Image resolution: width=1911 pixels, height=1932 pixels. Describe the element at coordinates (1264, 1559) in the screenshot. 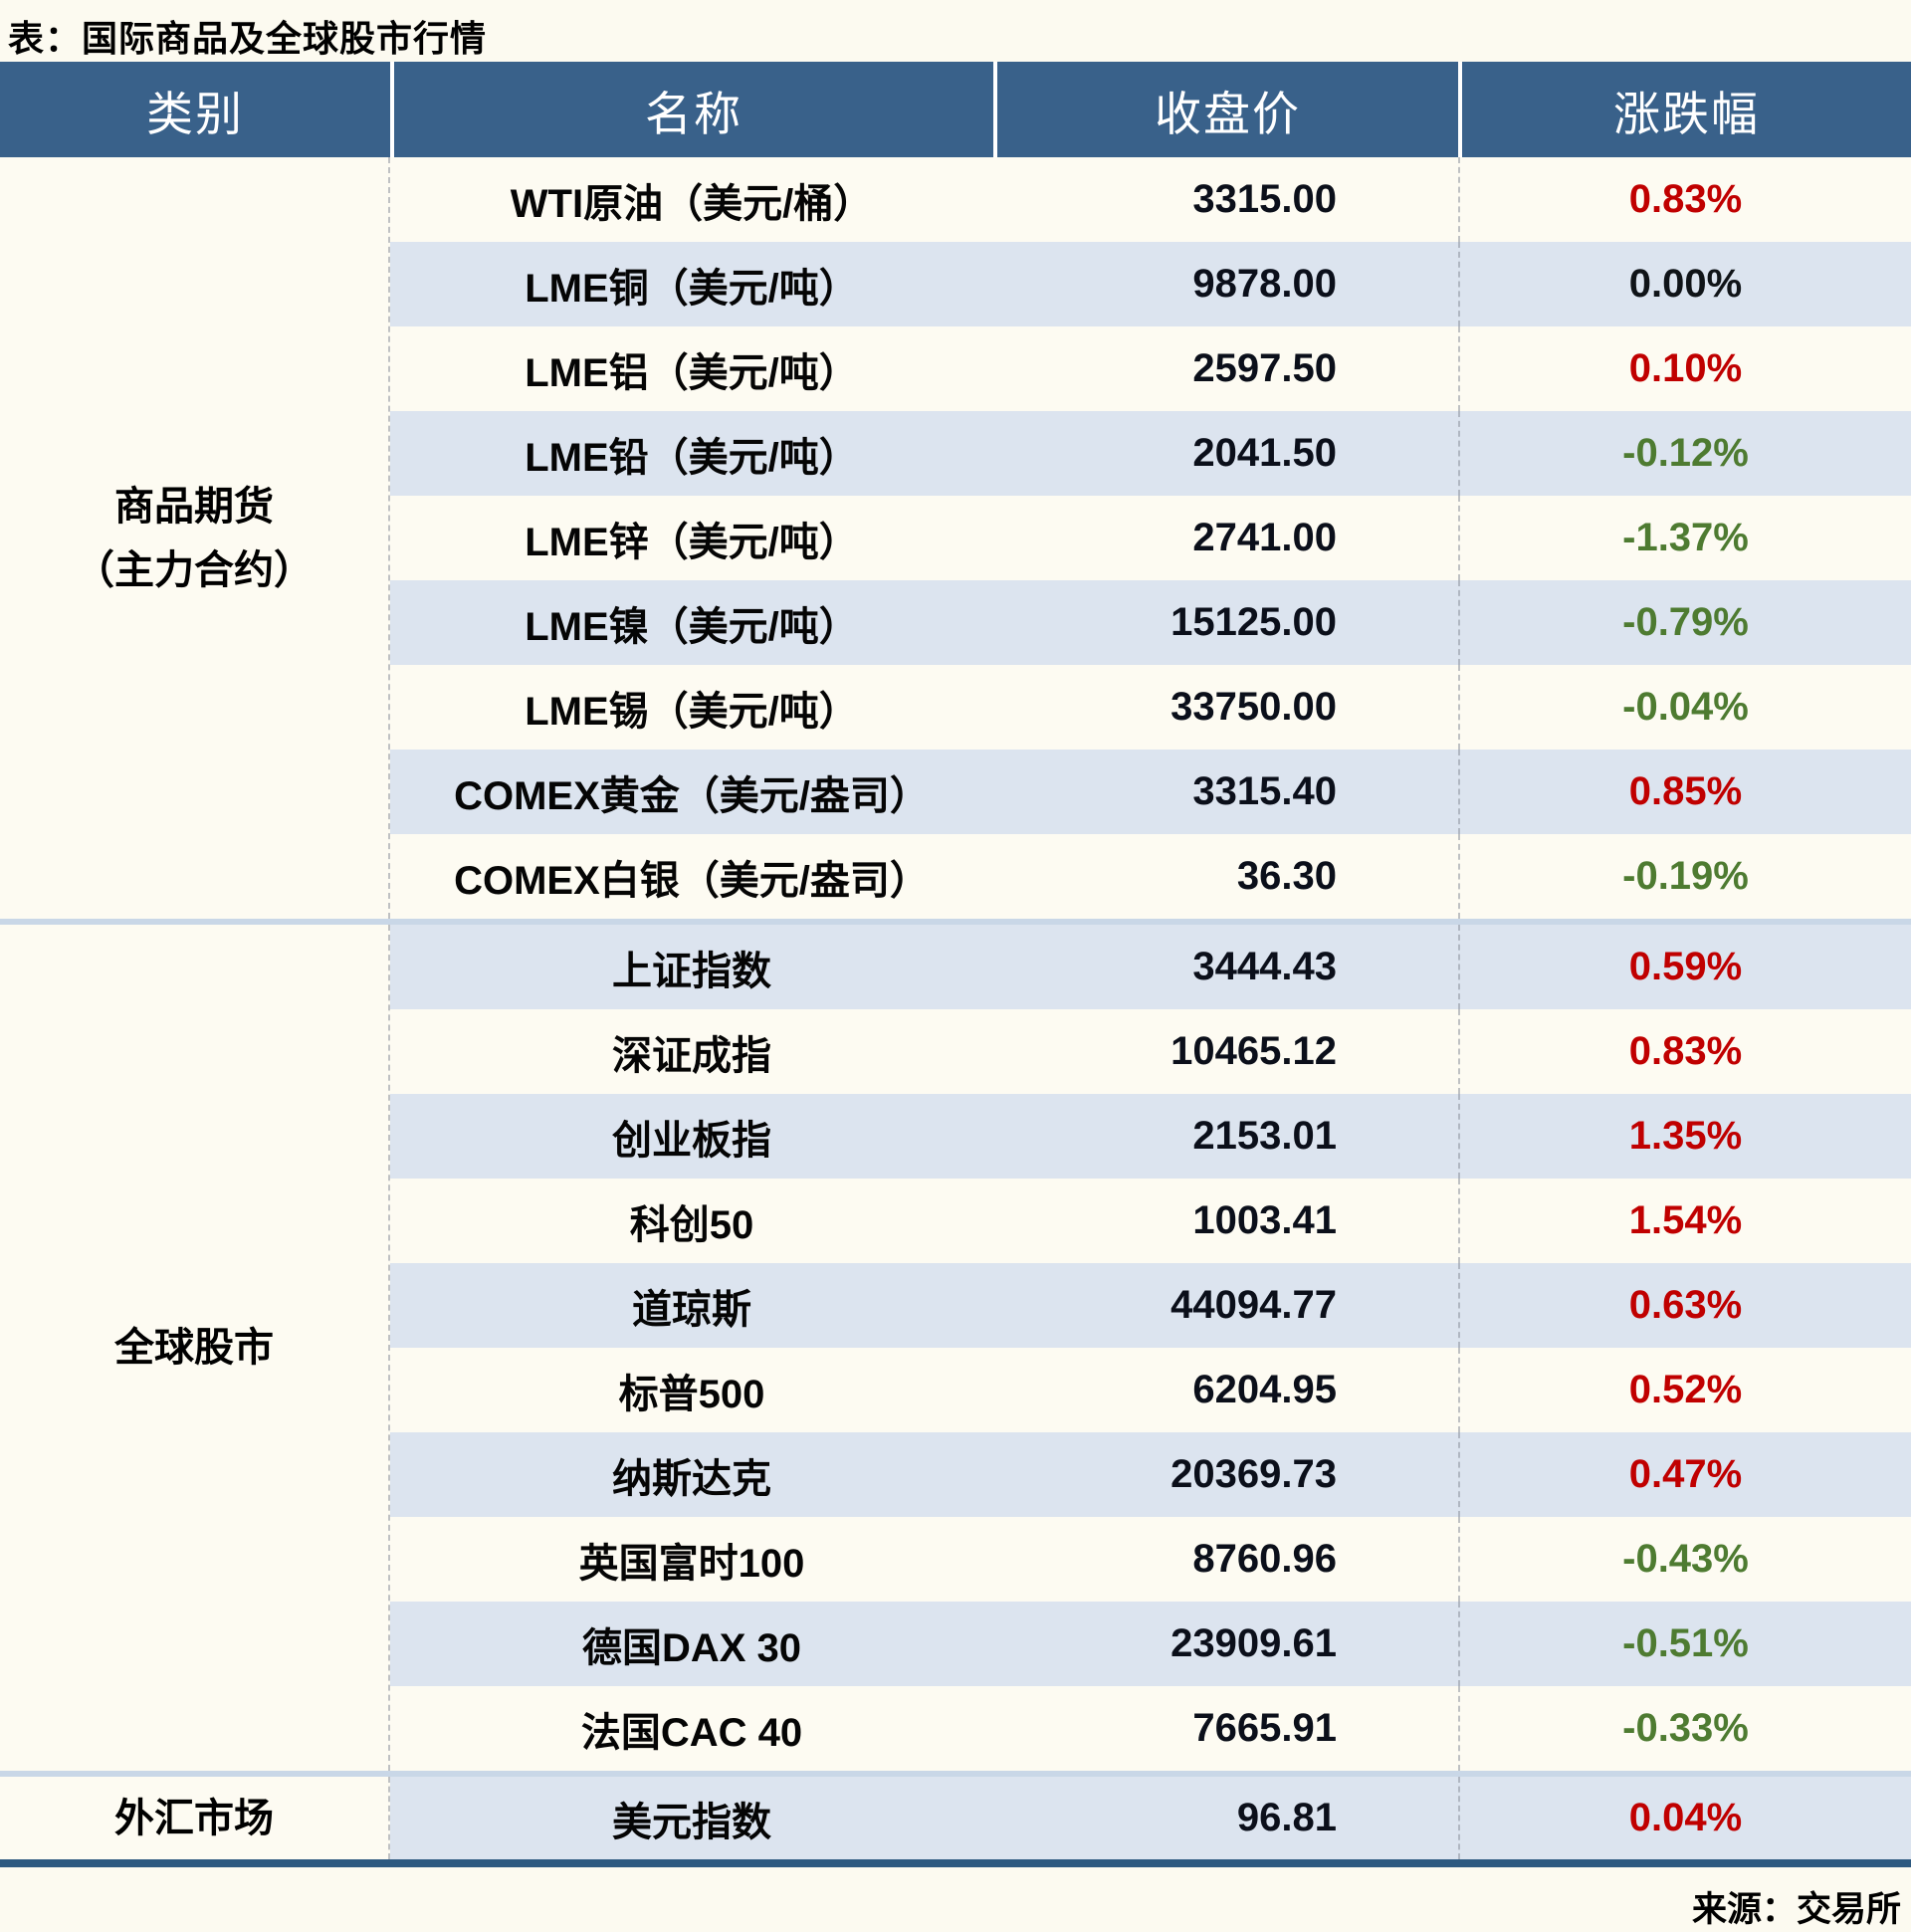

I see `close-price: 8760.96` at that location.